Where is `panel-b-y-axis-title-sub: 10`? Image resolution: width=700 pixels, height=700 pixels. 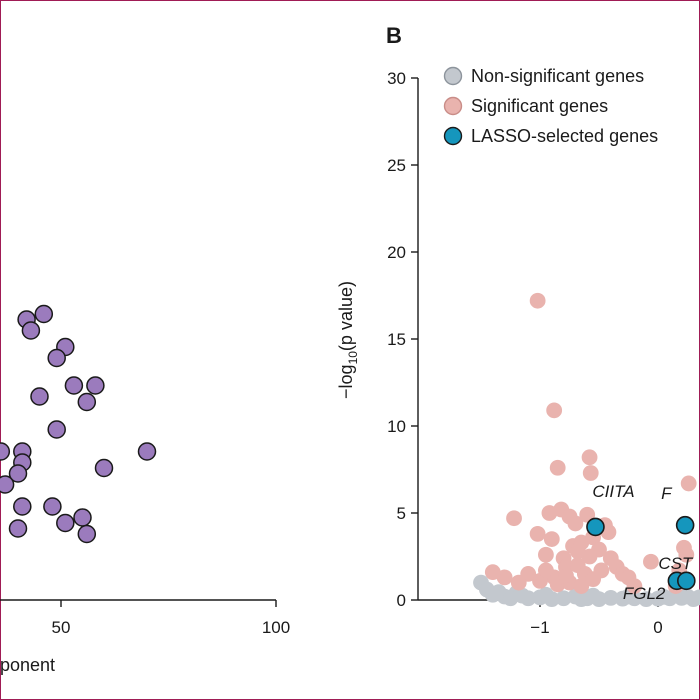
panel-b-y-axis-title-sub: 10 is located at coordinates (353, 358).